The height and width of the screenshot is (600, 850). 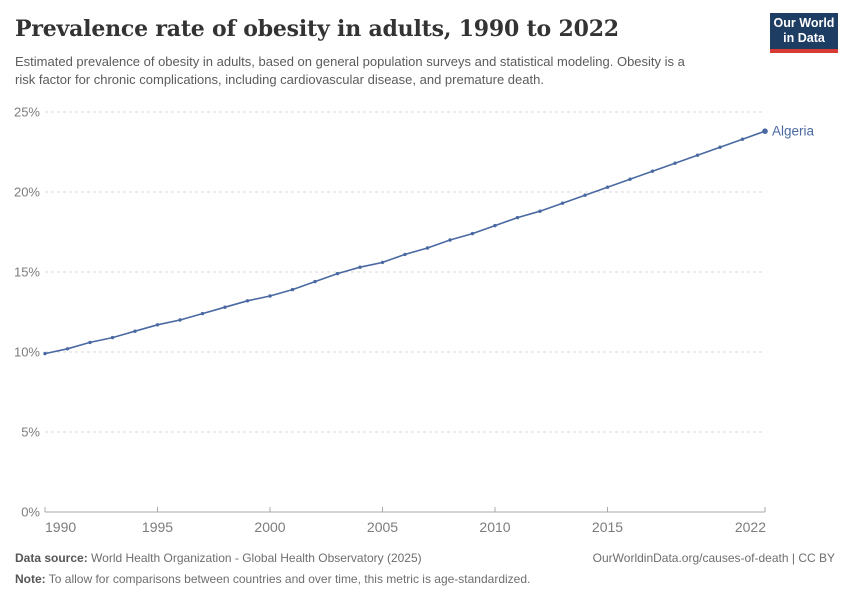 What do you see at coordinates (157, 527) in the screenshot?
I see `x-tick-label: 1995` at bounding box center [157, 527].